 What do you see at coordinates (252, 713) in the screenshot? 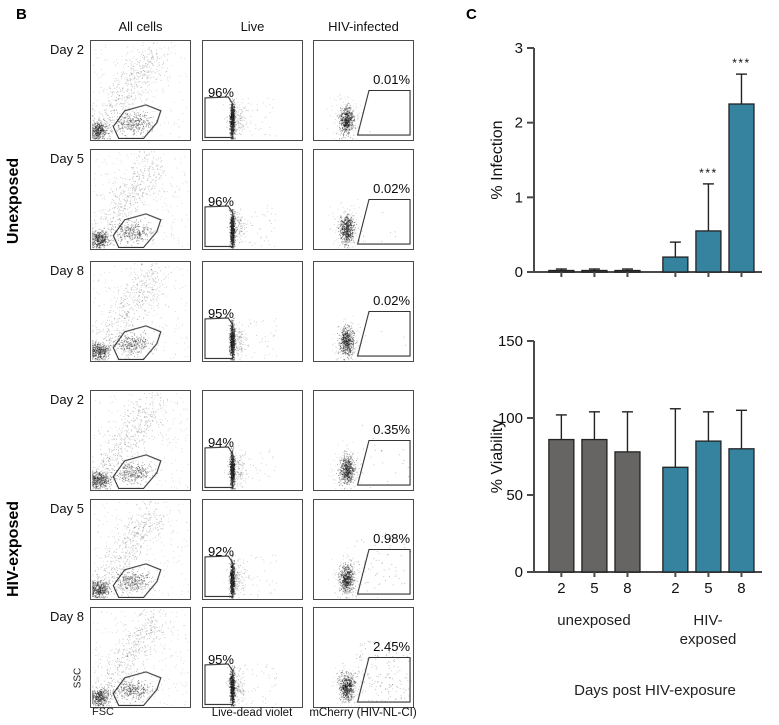
I see `live-x-axis-label: Live-dead violet` at bounding box center [252, 713].